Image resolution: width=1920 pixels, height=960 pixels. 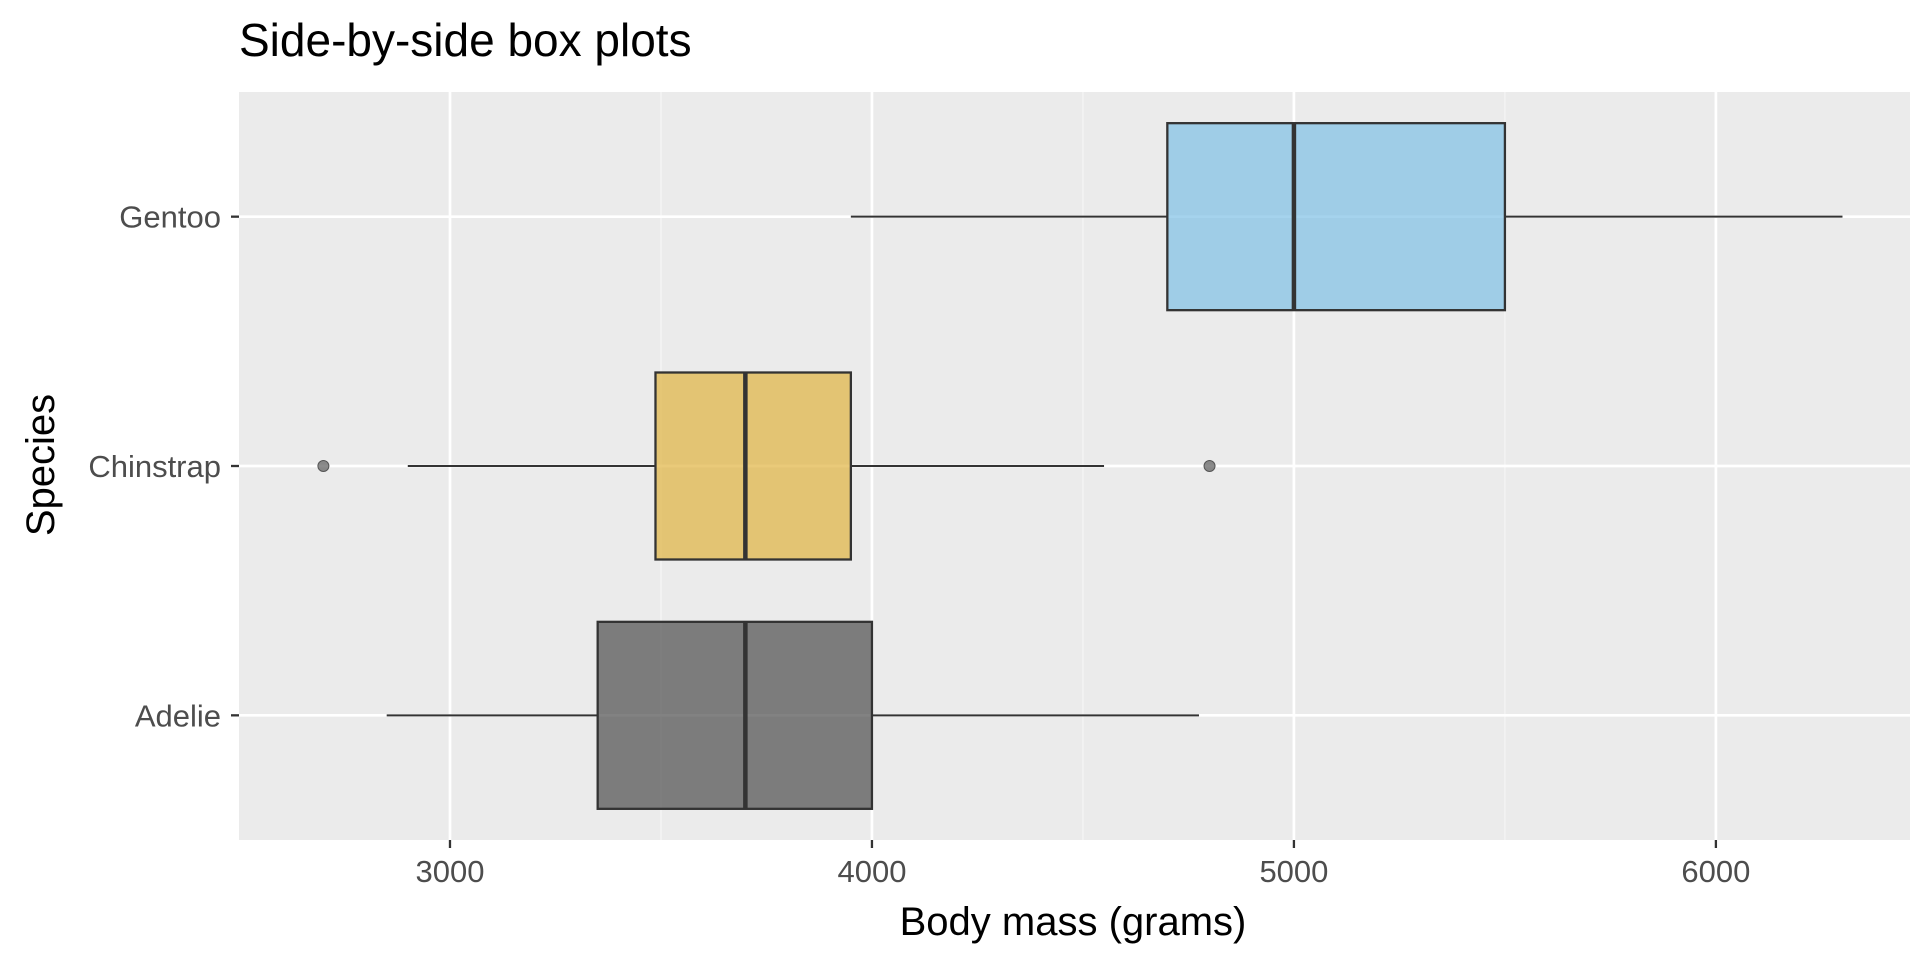 What do you see at coordinates (1293, 871) in the screenshot?
I see `x-tick-label: 5000` at bounding box center [1293, 871].